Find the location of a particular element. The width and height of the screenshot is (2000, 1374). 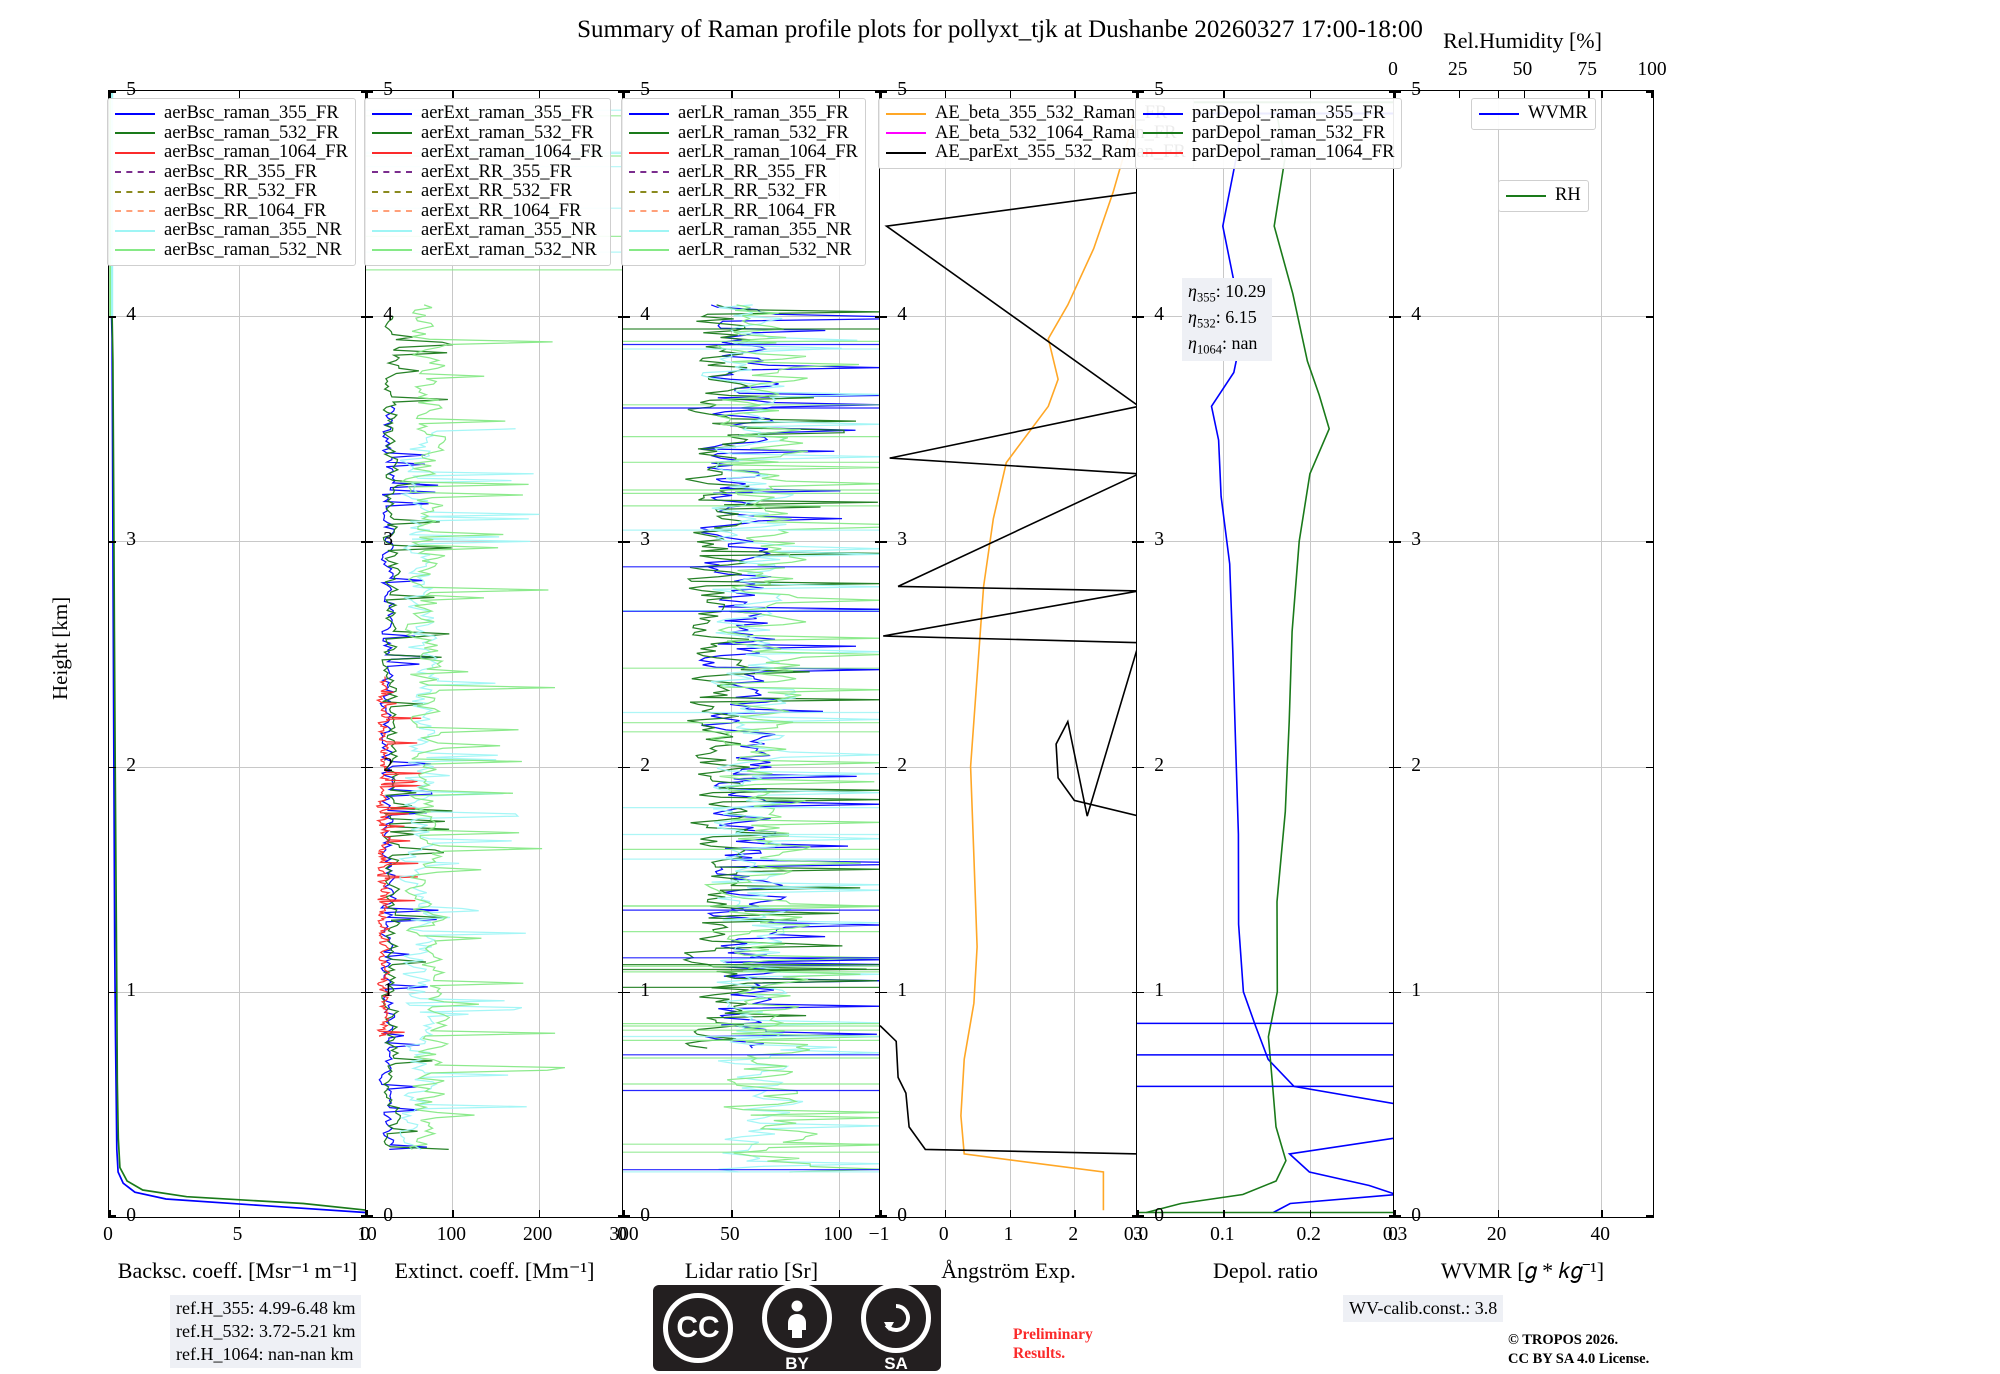

legend-item: aerExt_raman_355_FR is located at coordinates (487, 113).